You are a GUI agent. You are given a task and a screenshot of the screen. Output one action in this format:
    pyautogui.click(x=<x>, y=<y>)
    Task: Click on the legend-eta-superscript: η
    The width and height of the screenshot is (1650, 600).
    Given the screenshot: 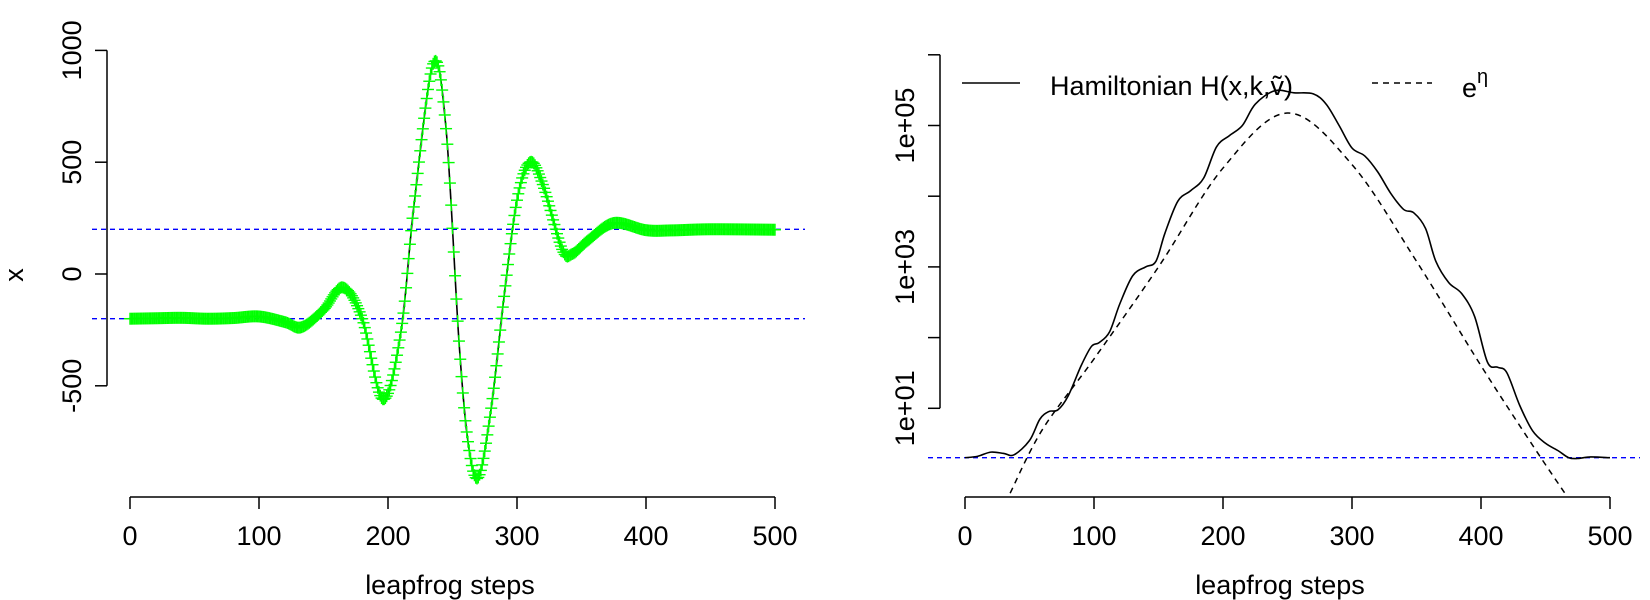 What is the action you would take?
    pyautogui.click(x=1482, y=77)
    